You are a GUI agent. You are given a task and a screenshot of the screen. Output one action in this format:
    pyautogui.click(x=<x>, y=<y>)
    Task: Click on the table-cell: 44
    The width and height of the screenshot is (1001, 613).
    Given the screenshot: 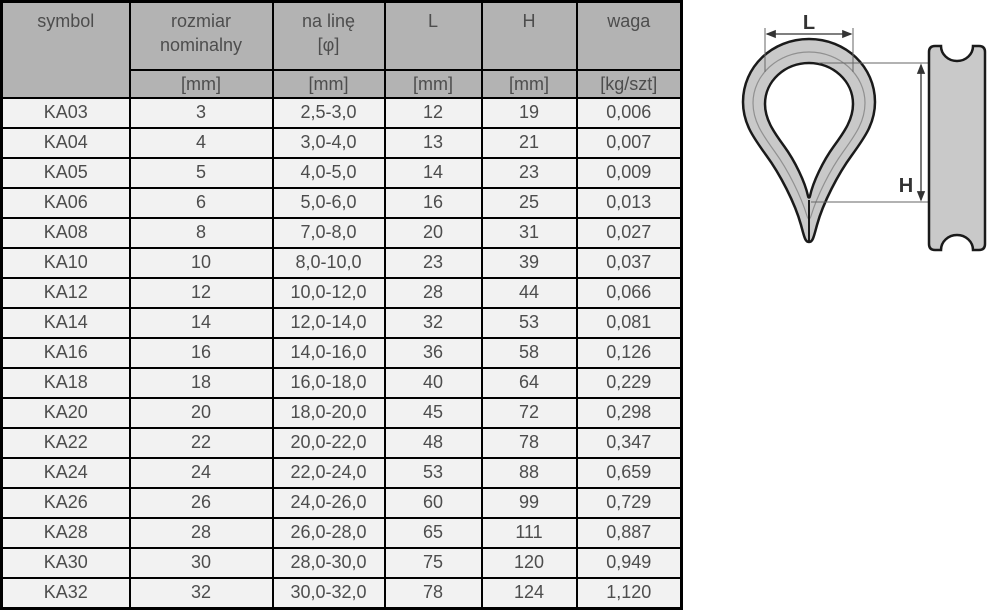 What is the action you would take?
    pyautogui.click(x=529, y=292)
    